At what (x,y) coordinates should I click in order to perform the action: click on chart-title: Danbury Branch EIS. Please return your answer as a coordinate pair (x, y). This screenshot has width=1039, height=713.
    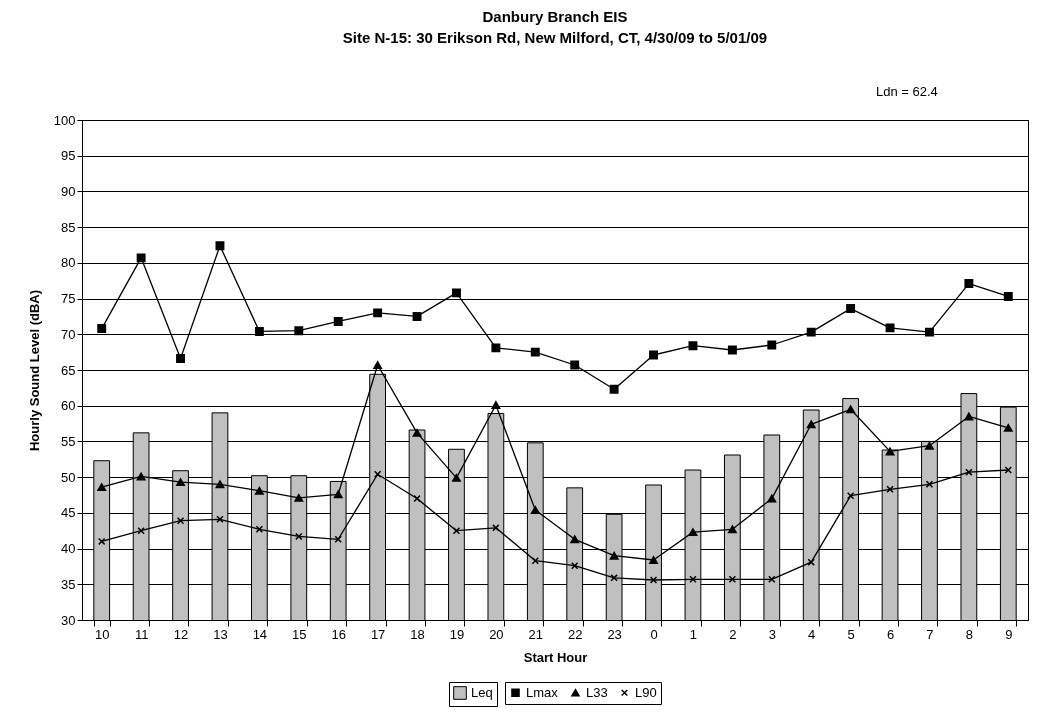
    Looking at the image, I should click on (555, 16).